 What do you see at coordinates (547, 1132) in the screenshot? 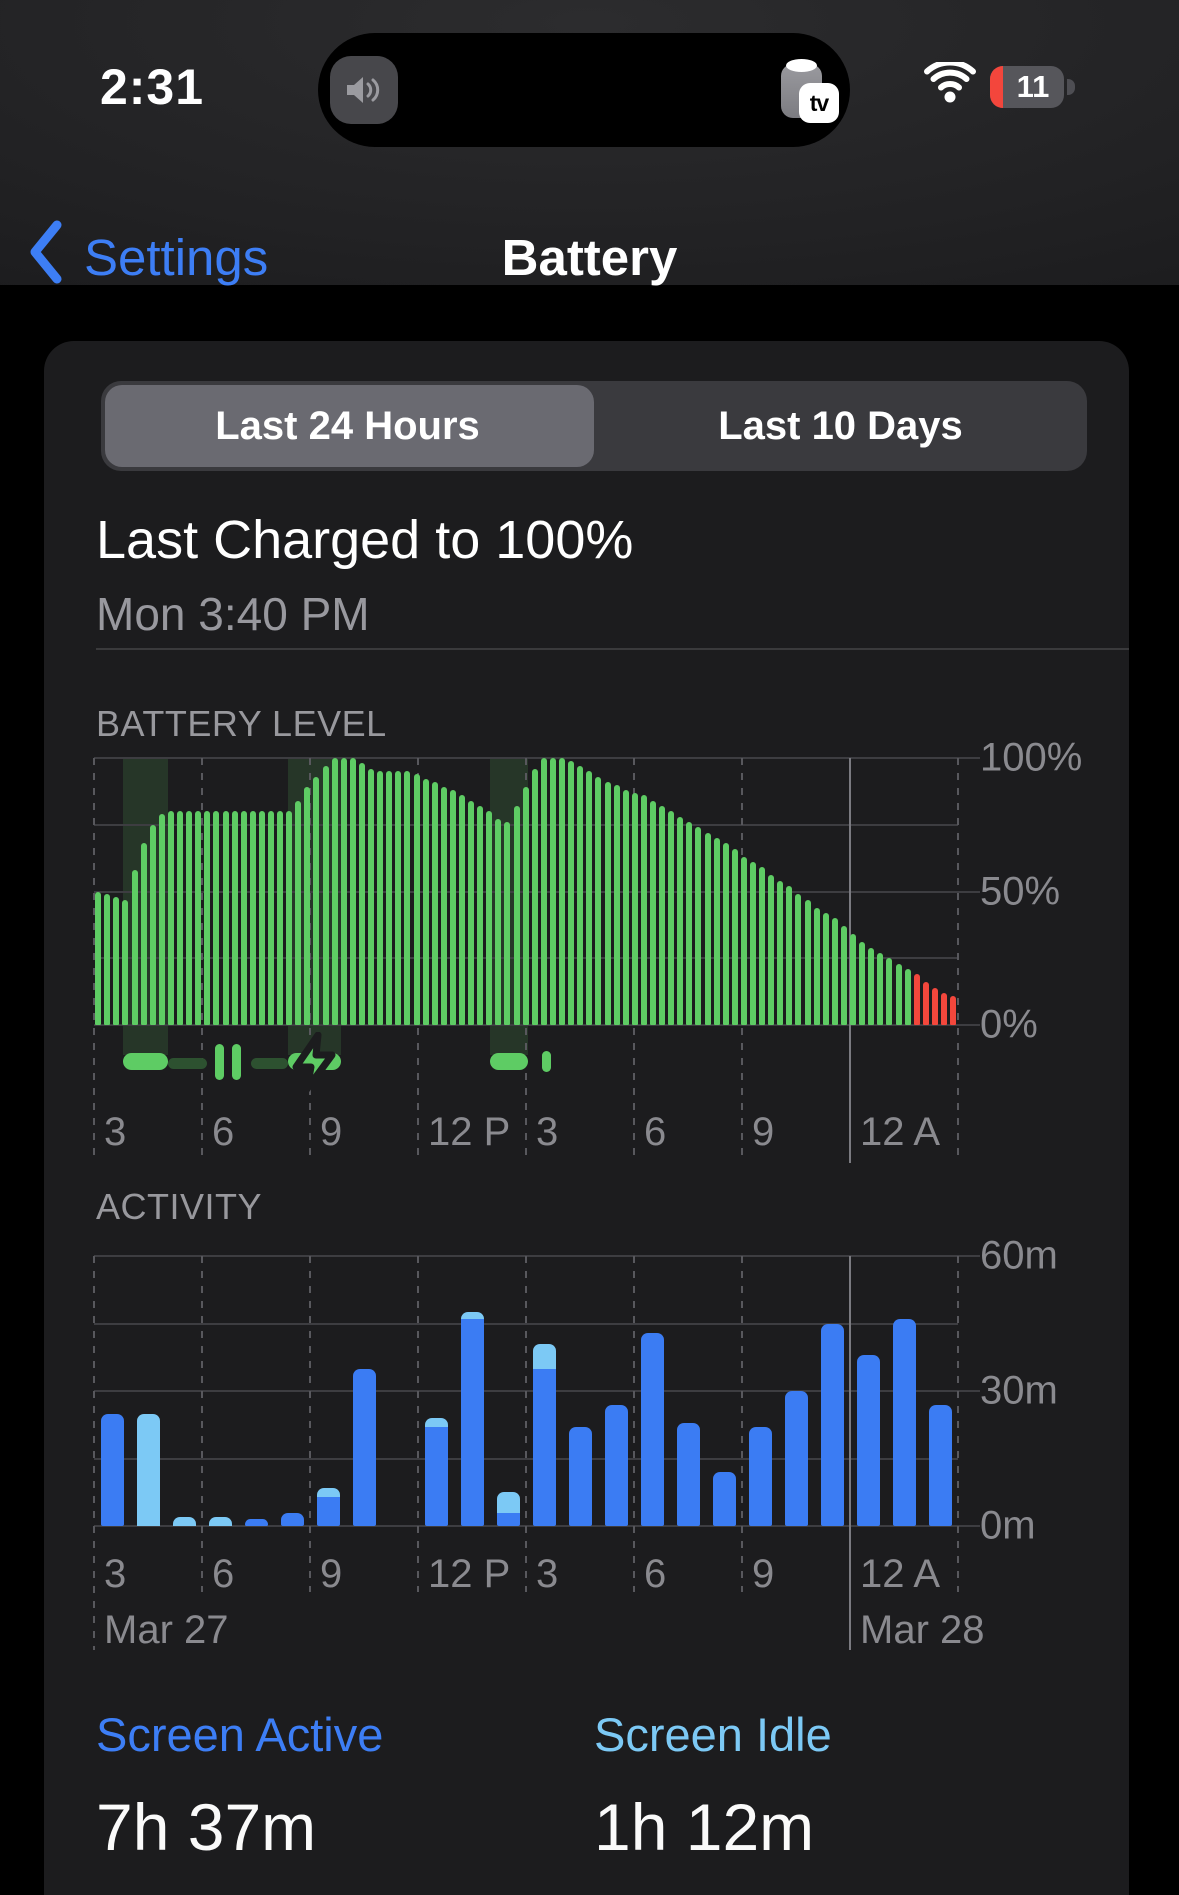
I see `battery-x-tick-label: 3` at bounding box center [547, 1132].